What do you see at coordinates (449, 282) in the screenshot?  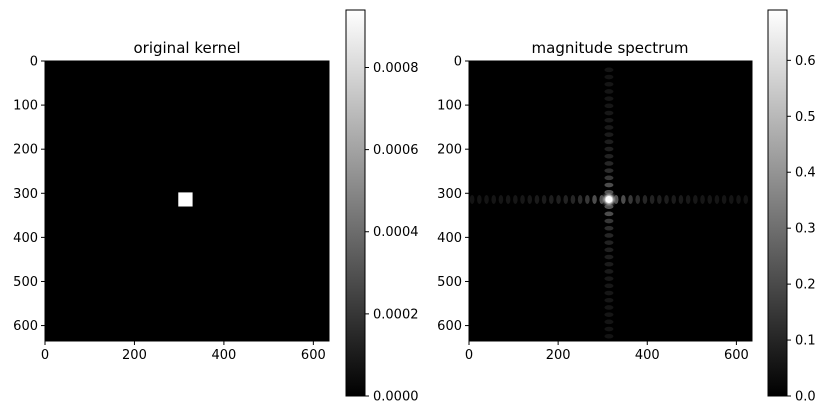 I see `right-ytick-label: 500` at bounding box center [449, 282].